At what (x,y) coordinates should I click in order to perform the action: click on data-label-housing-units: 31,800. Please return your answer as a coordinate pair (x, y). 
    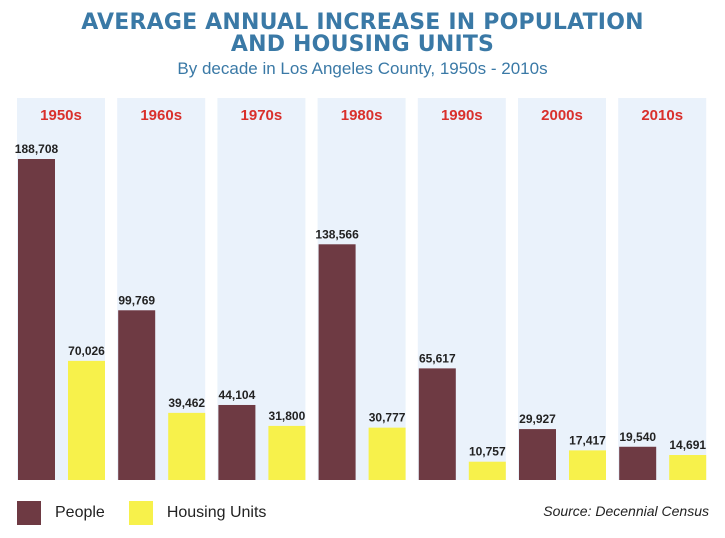
    Looking at the image, I should click on (287, 416).